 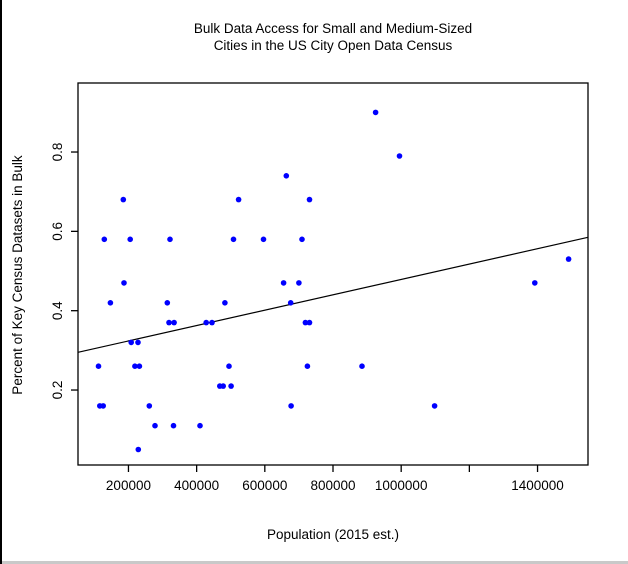 I want to click on y-tick-label: 0.6, so click(x=57, y=231).